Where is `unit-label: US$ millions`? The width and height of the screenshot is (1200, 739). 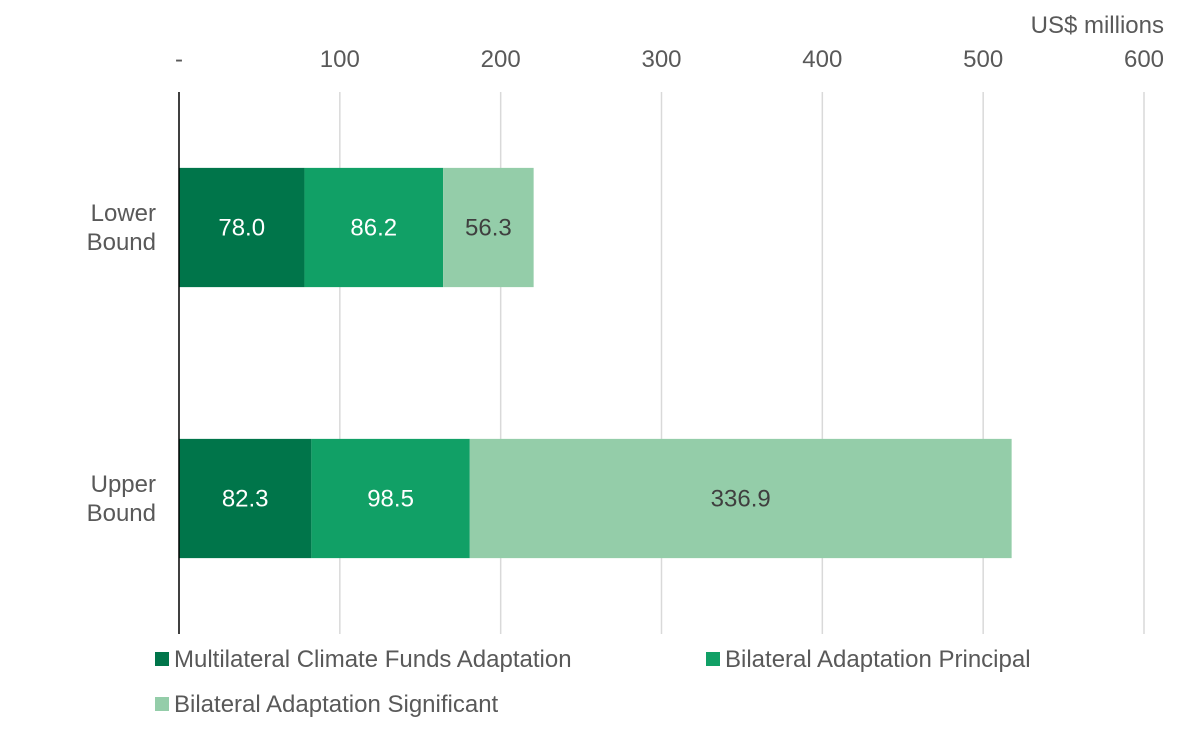 unit-label: US$ millions is located at coordinates (1097, 25).